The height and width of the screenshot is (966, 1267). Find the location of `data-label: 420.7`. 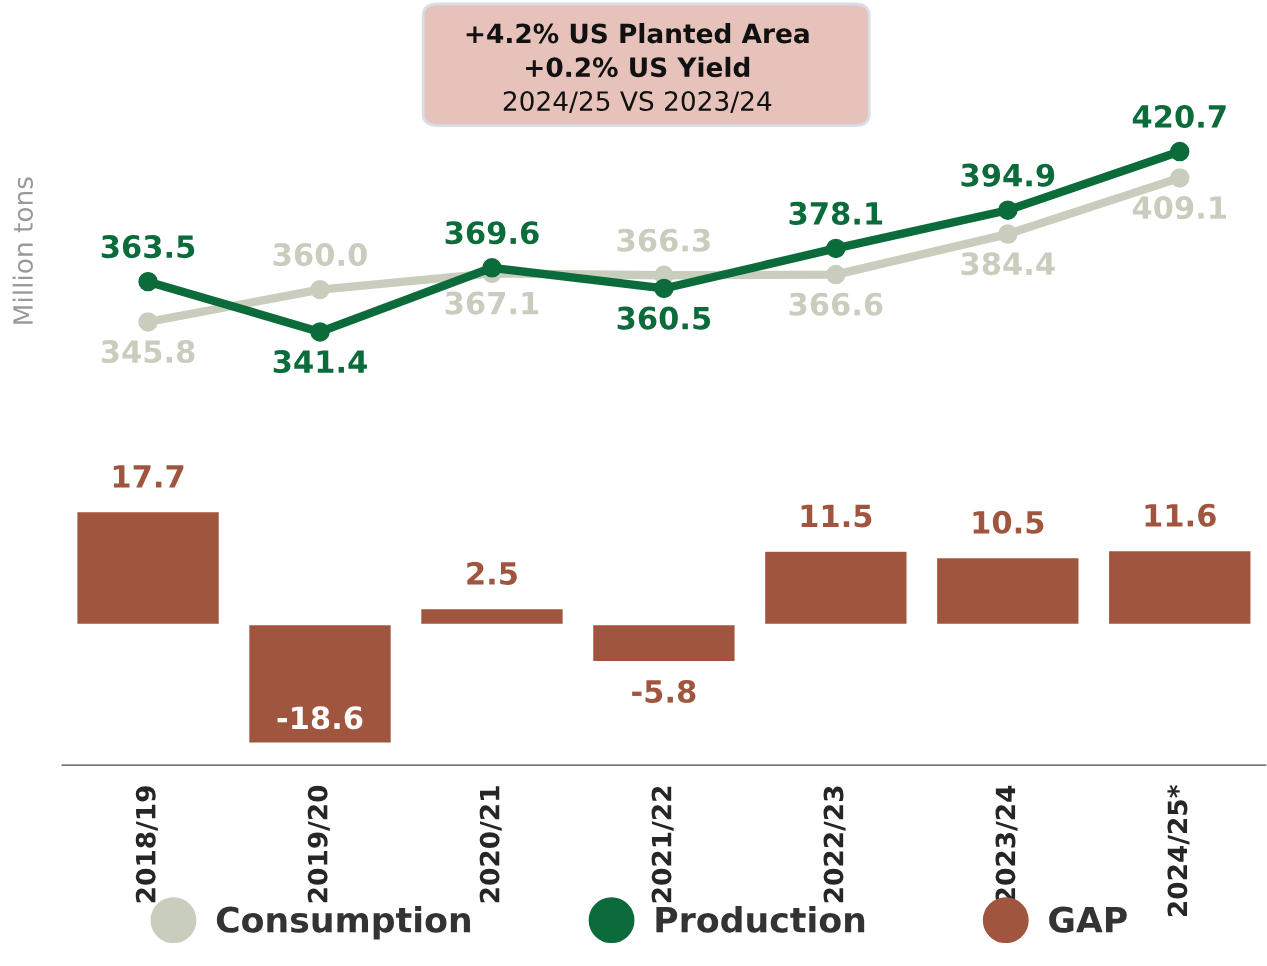

data-label: 420.7 is located at coordinates (1179, 116).